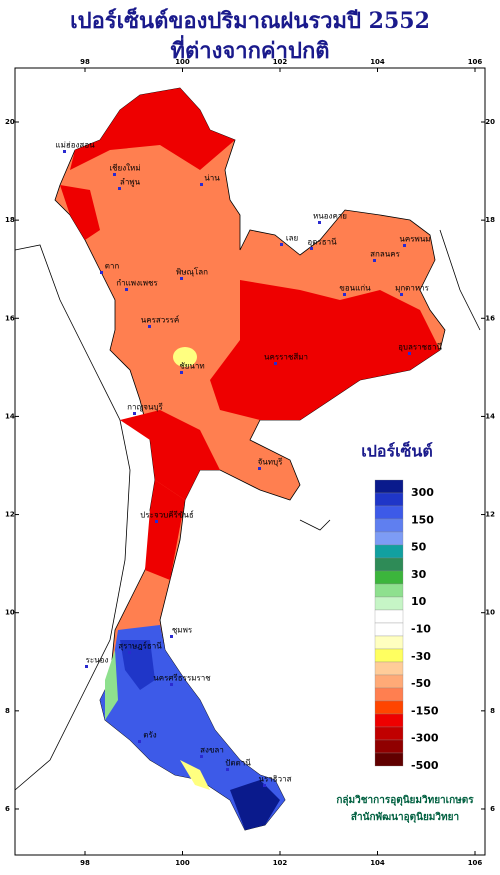 The image size is (500, 875). I want to click on province-label: นครราชสีมา, so click(286, 357).